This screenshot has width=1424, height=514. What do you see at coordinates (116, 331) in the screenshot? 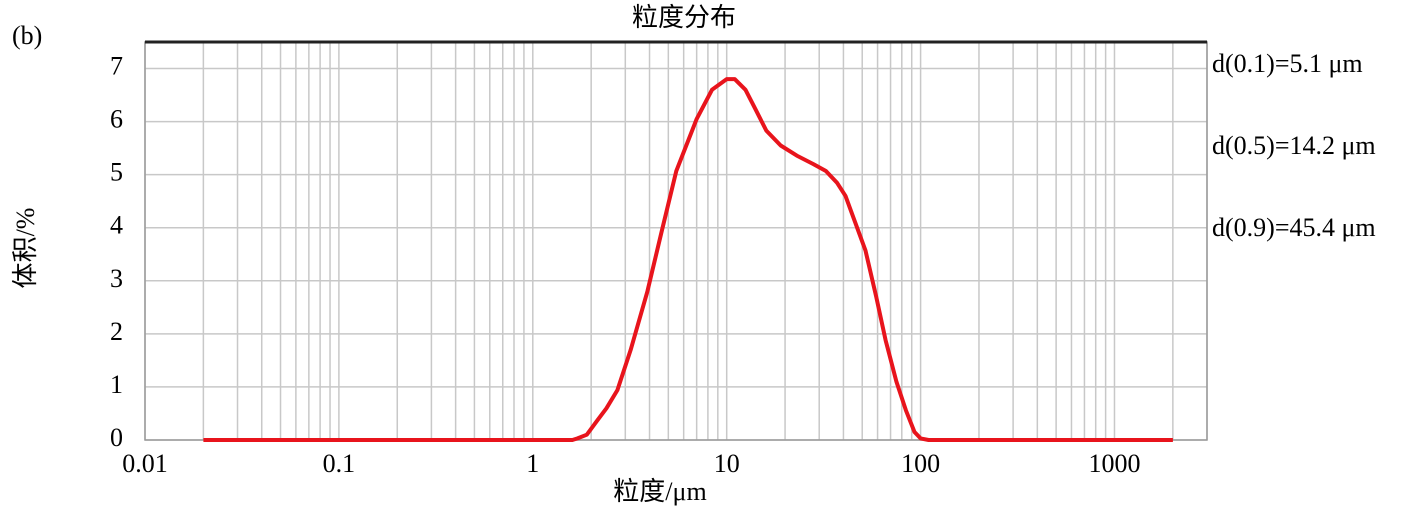
I see `y-tick-label: 2` at bounding box center [116, 331].